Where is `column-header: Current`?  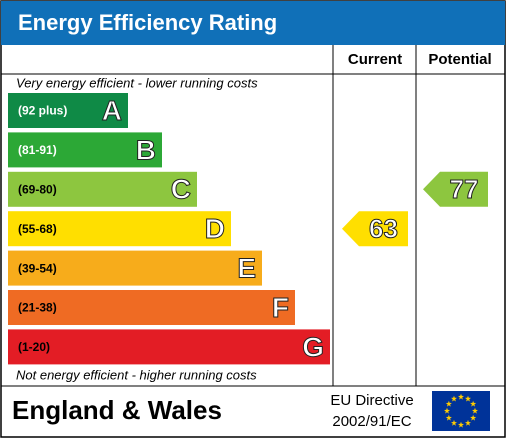
column-header: Current is located at coordinates (375, 59).